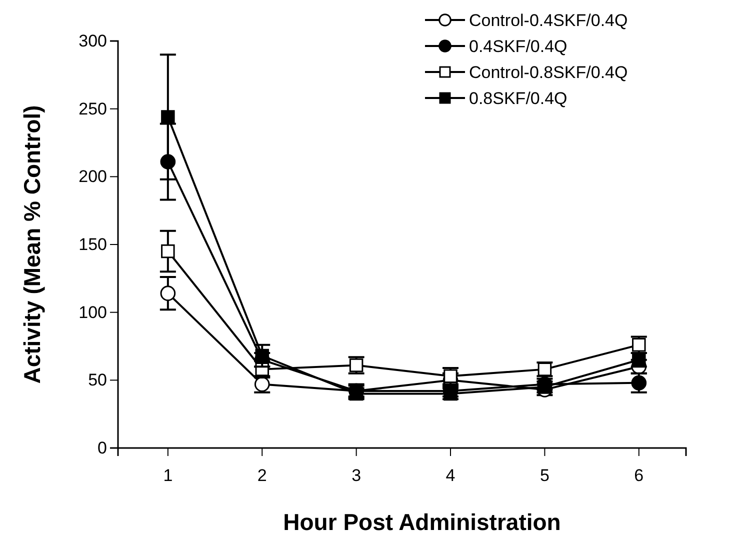  I want to click on legend-label: Control-0.8SKF/0.4Q, so click(548, 72).